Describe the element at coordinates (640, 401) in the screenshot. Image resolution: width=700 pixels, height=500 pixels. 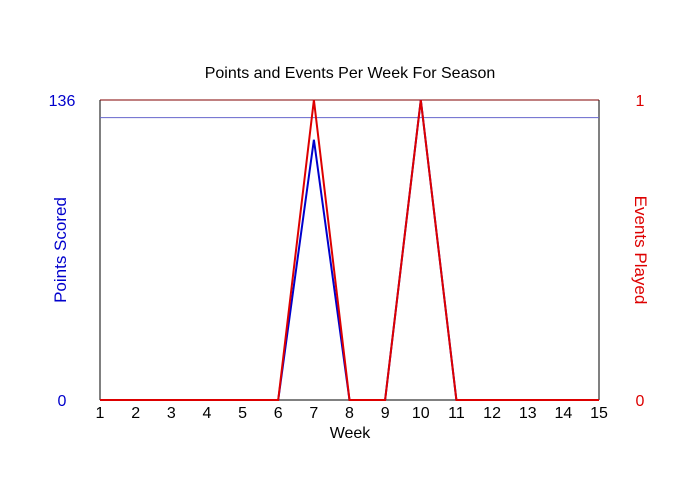
I see `right-axis-min-label: 0` at that location.